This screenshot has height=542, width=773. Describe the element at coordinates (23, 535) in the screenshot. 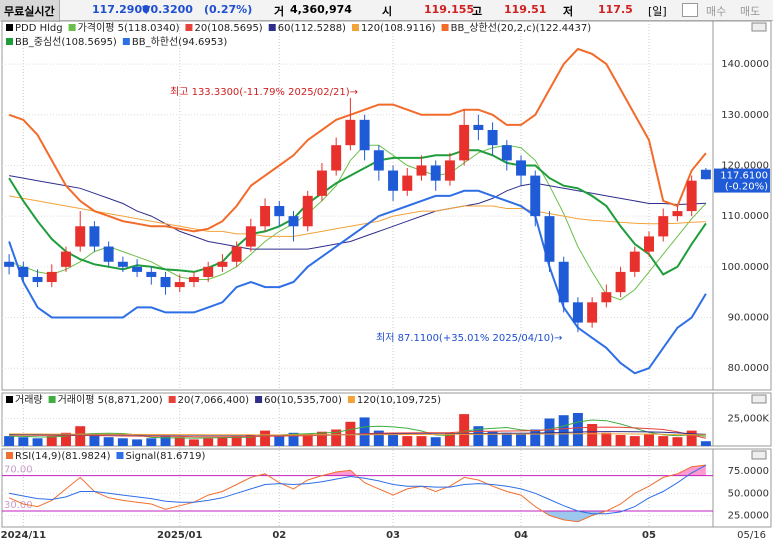

I see `x-tick-label: 2024/11` at that location.